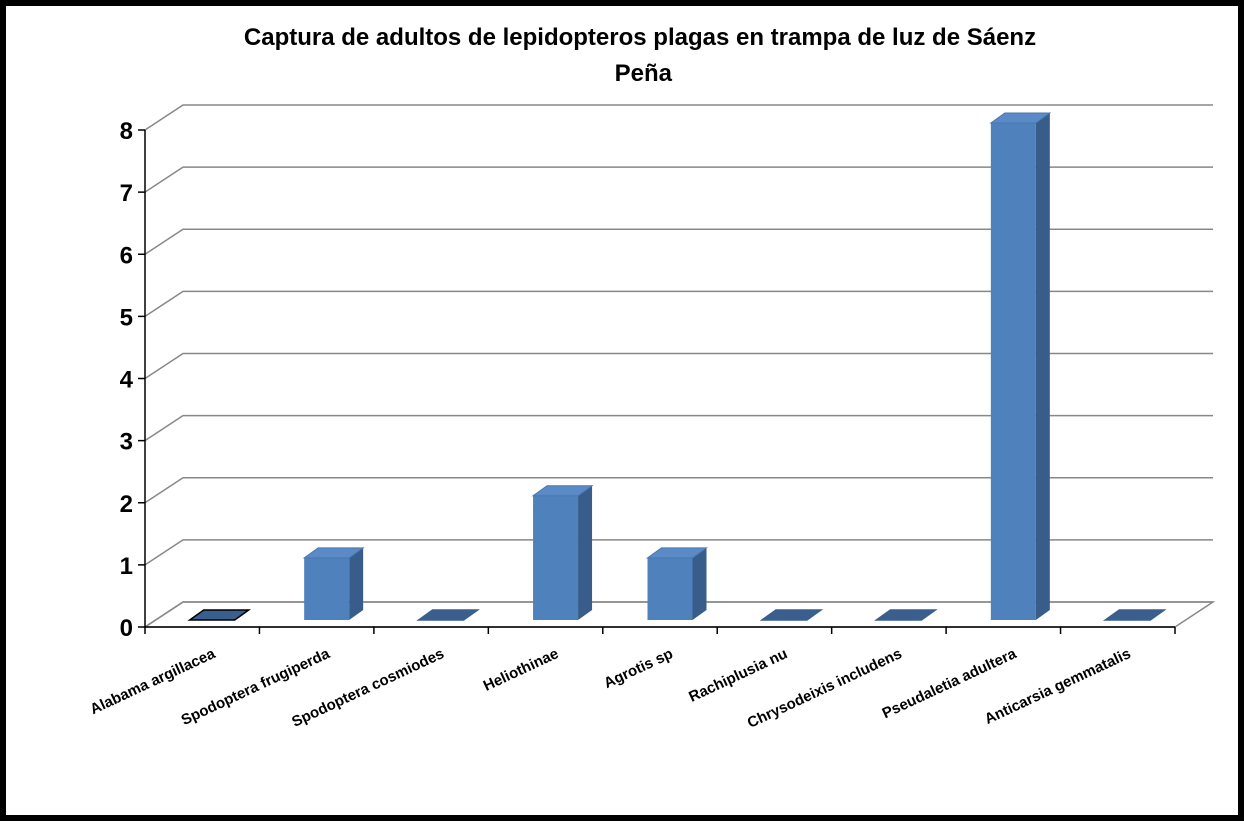 This screenshot has width=1244, height=826. What do you see at coordinates (126, 193) in the screenshot?
I see `y-tick-label: 7` at bounding box center [126, 193].